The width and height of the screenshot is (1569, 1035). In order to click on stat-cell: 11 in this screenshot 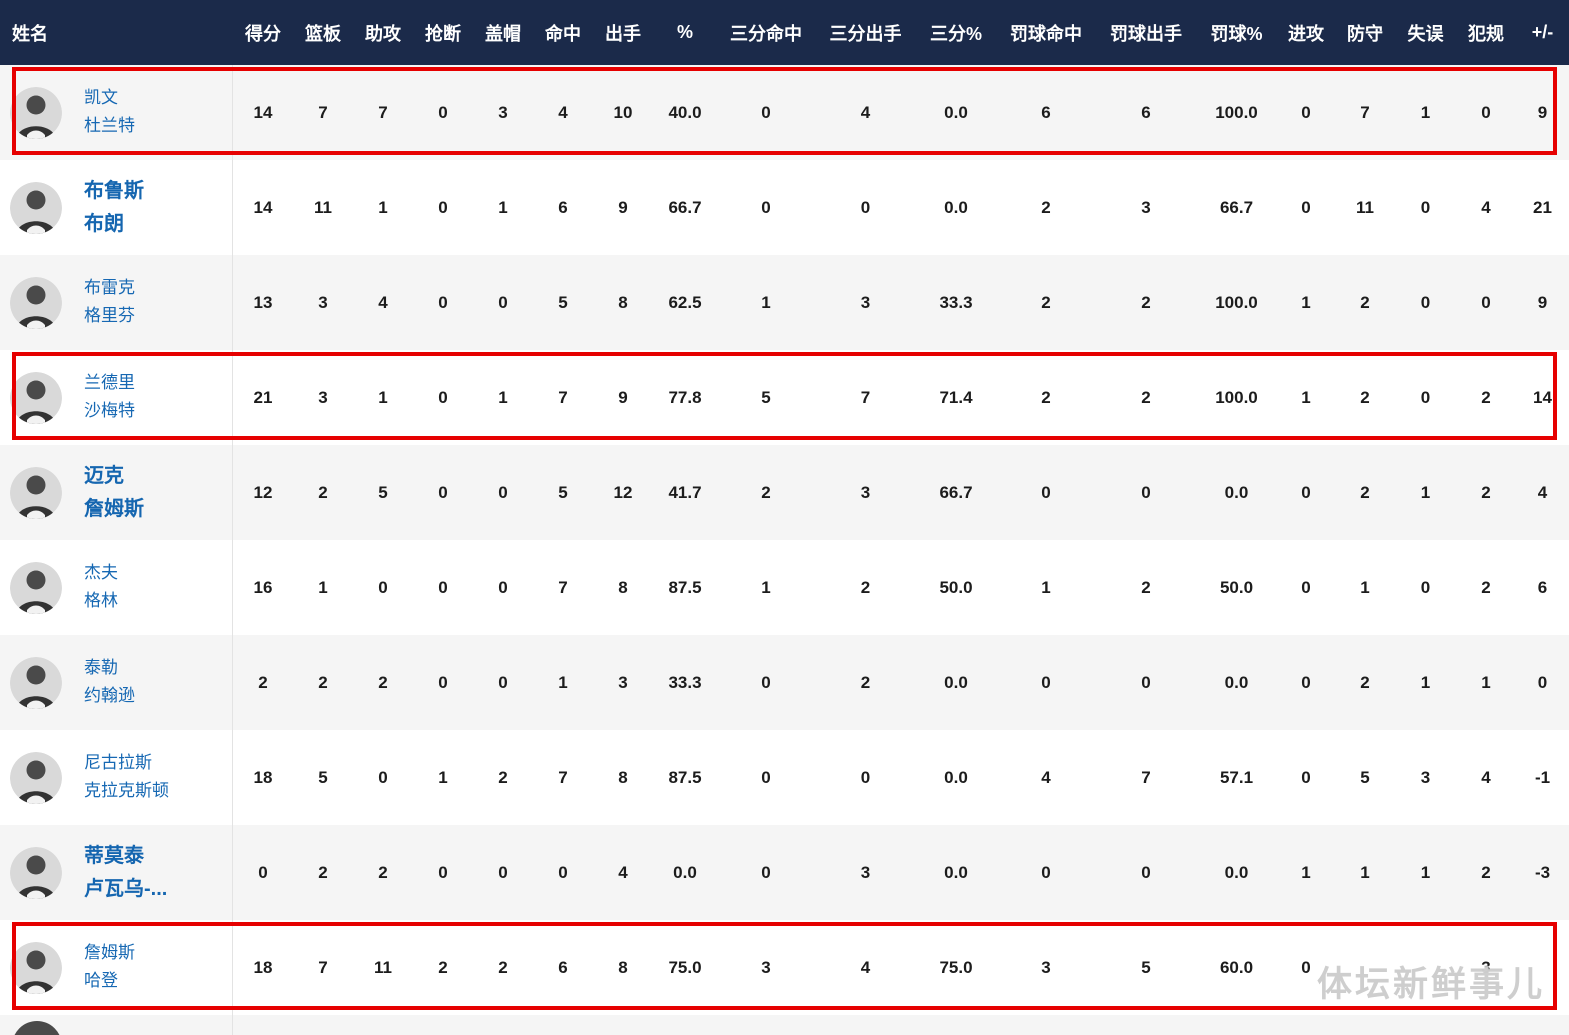, I will do `click(383, 967)`.